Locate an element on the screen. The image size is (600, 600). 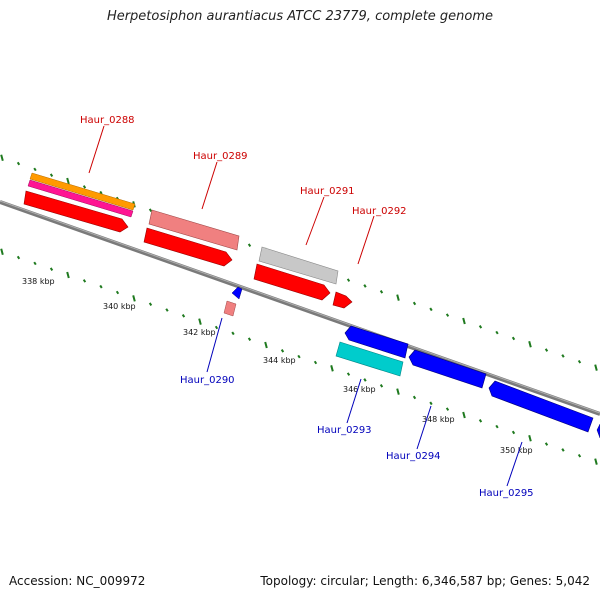
gene-label-haur-0294: Haur_0294 is located at coordinates (413, 456).